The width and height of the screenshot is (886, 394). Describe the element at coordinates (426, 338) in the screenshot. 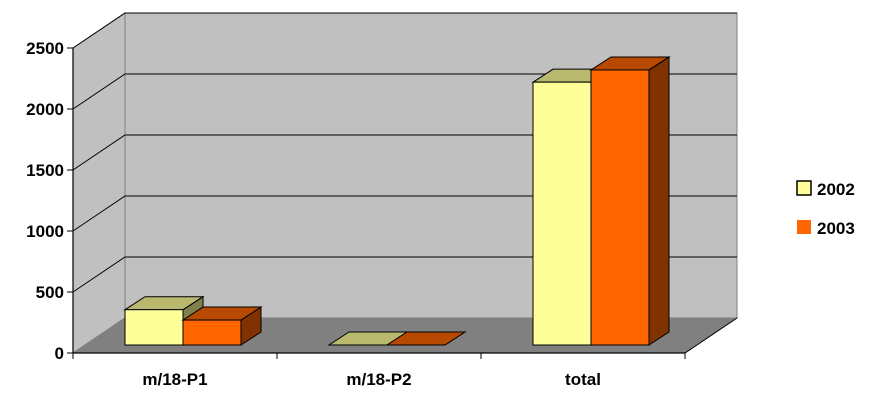

I see `bar-2003-m/18-P2` at that location.